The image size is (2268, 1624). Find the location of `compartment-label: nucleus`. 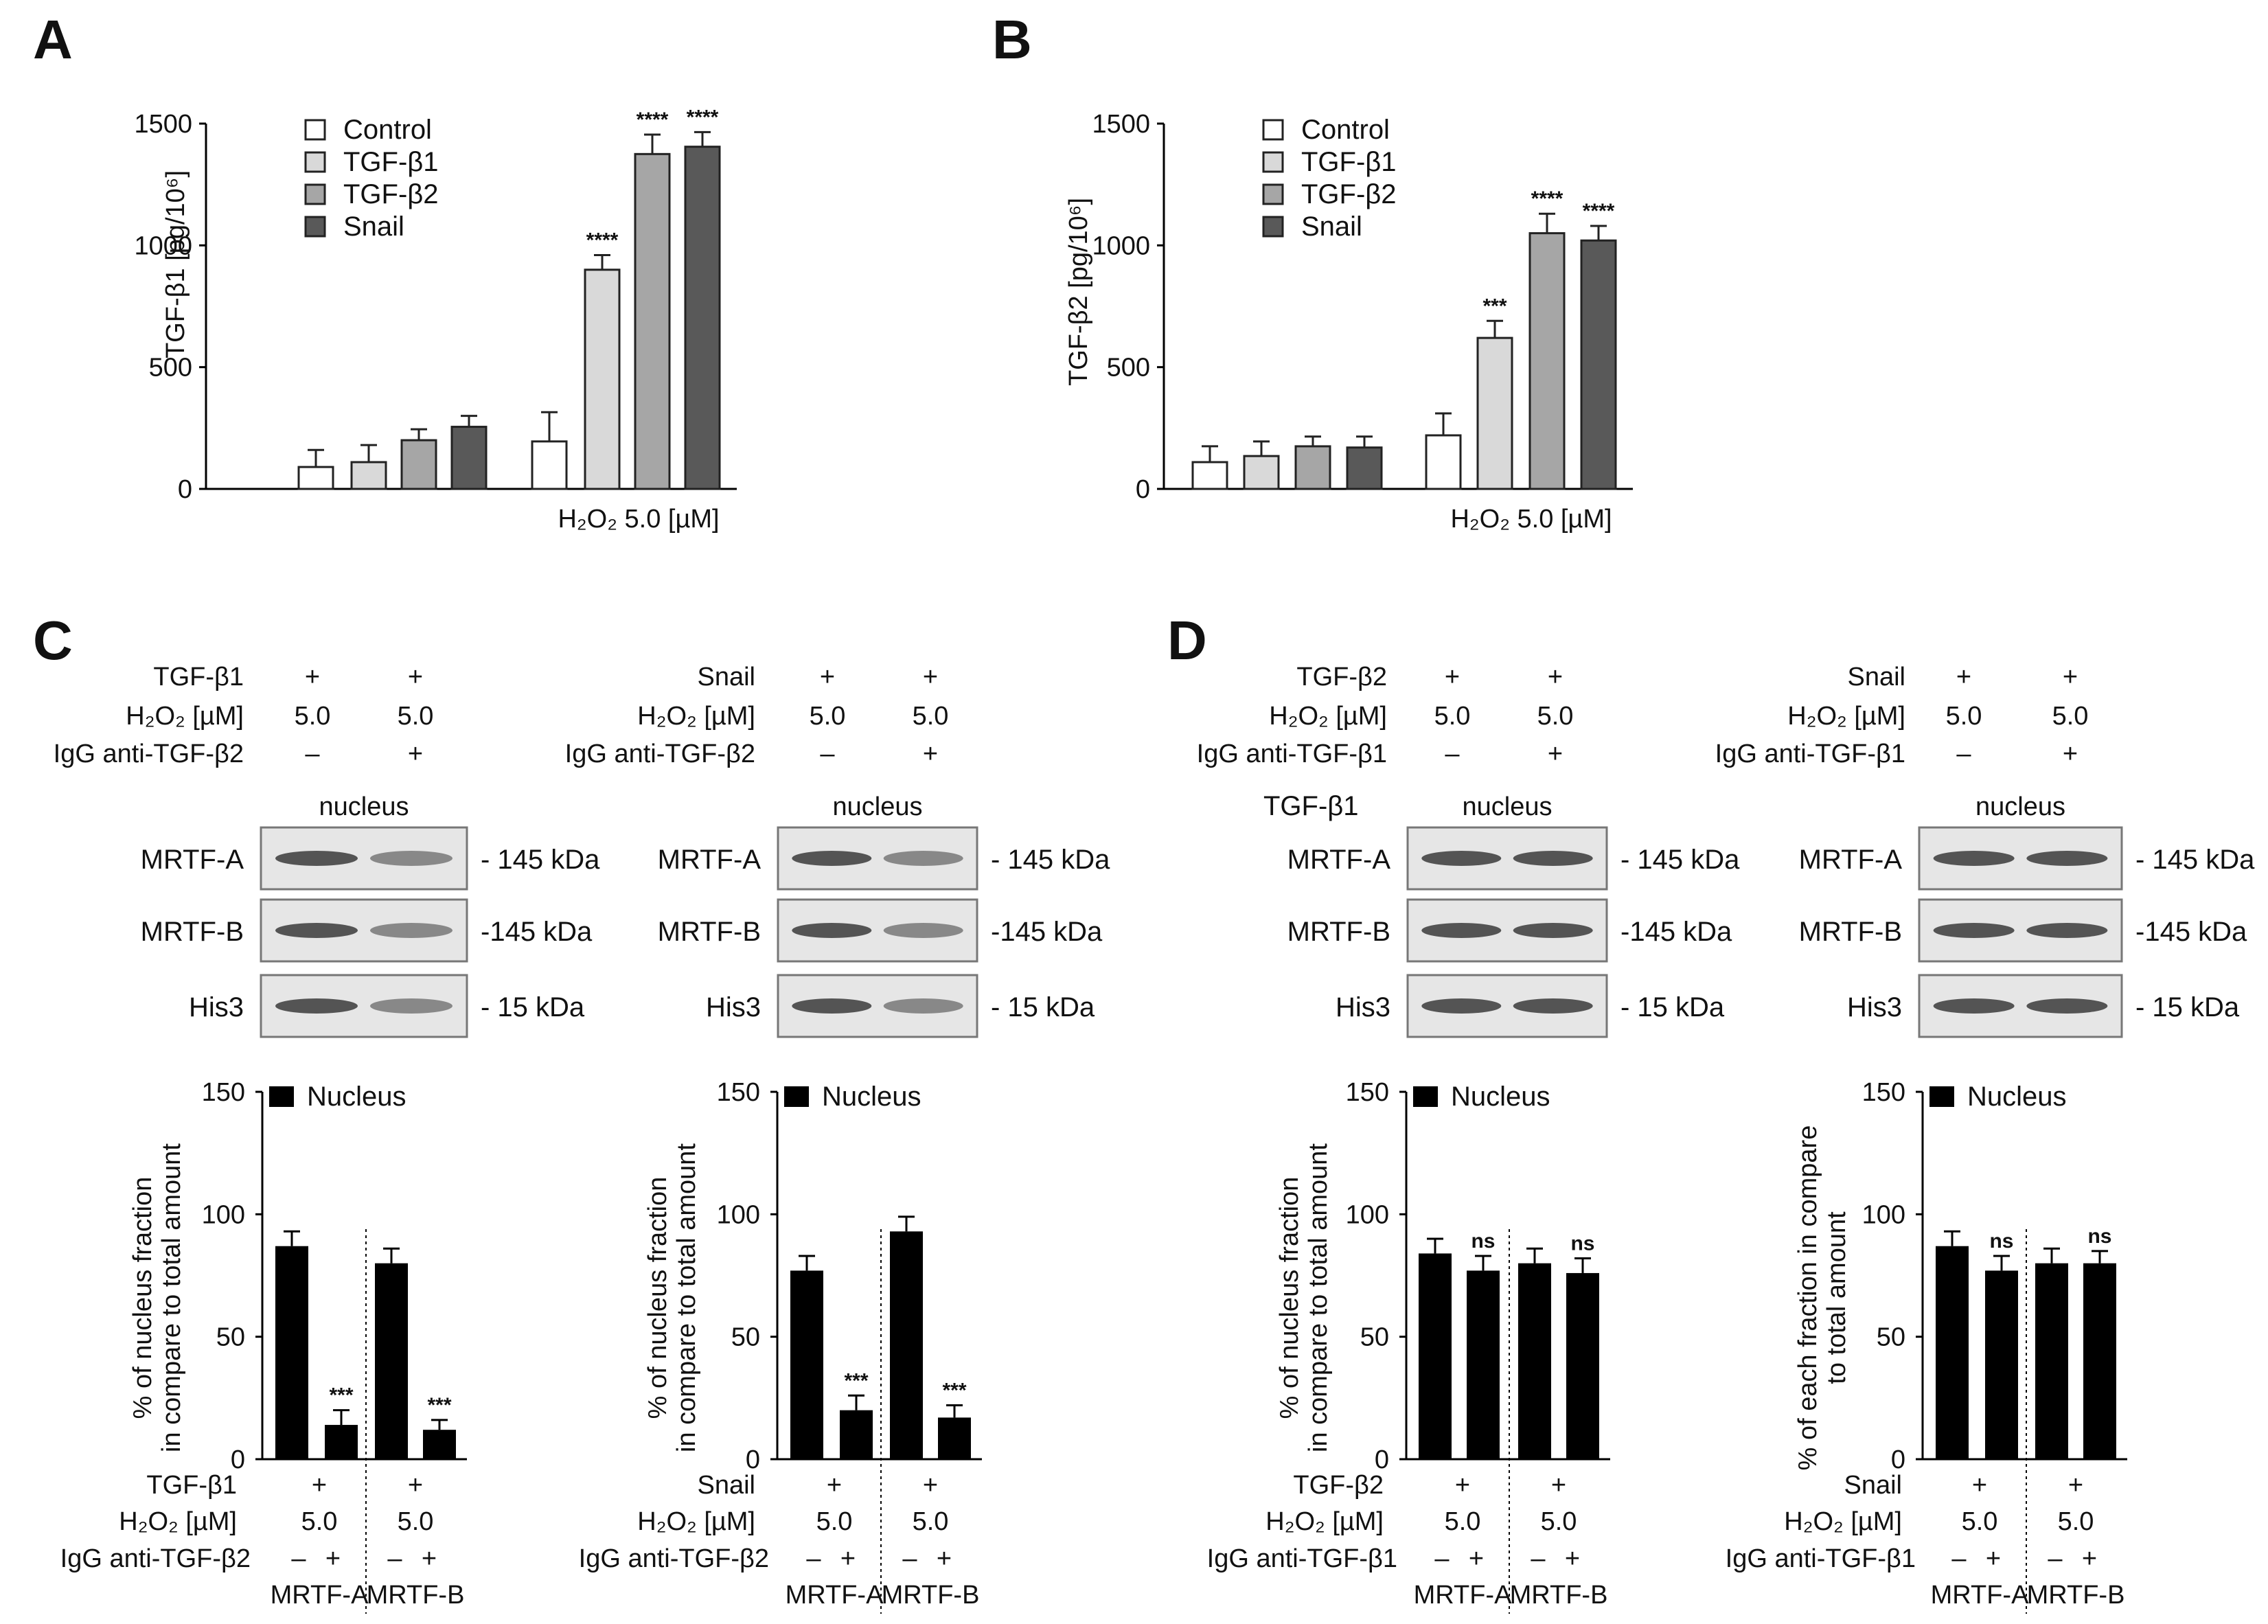

compartment-label: nucleus is located at coordinates (364, 806).